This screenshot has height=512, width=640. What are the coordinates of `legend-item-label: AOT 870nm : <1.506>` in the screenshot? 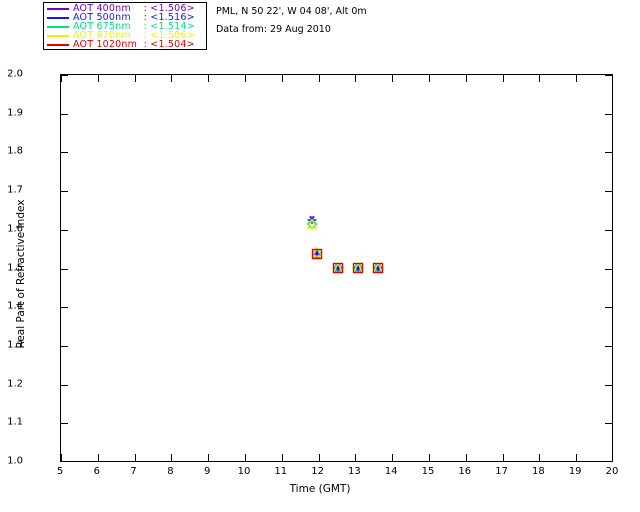 It's located at (134, 35).